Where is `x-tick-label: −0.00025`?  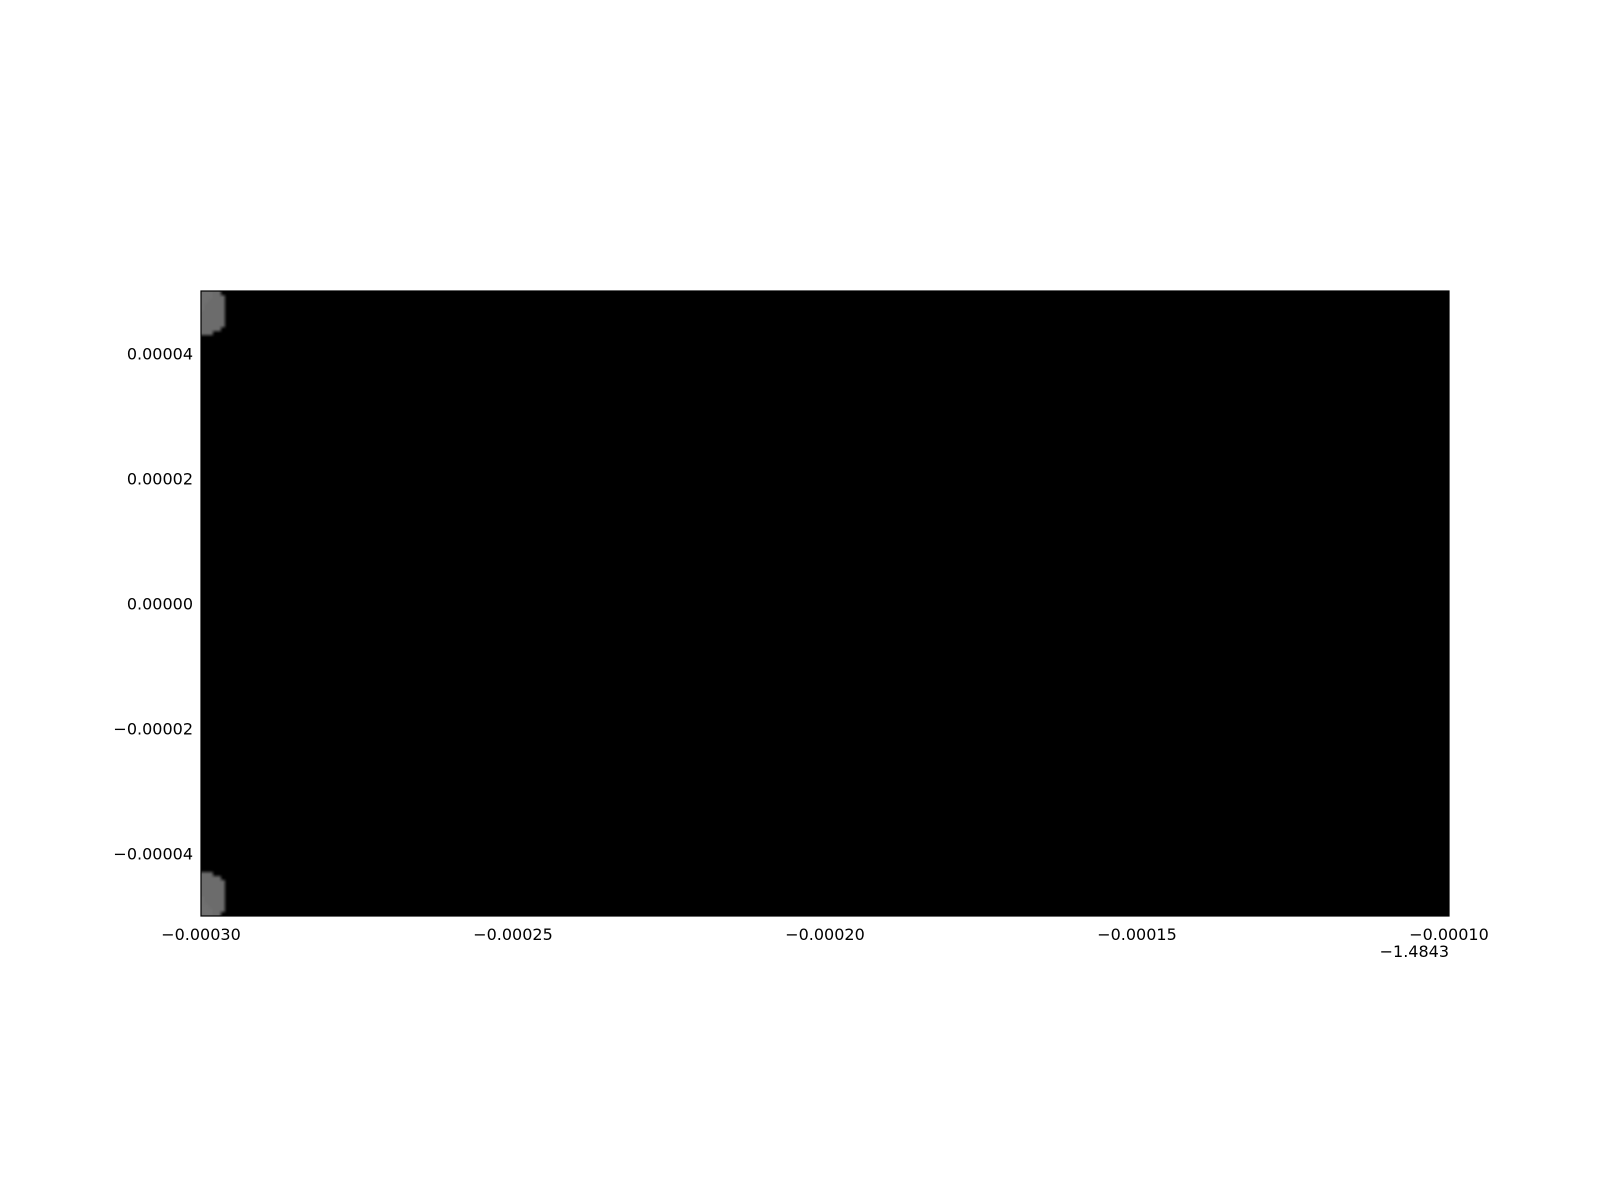
x-tick-label: −0.00025 is located at coordinates (513, 934).